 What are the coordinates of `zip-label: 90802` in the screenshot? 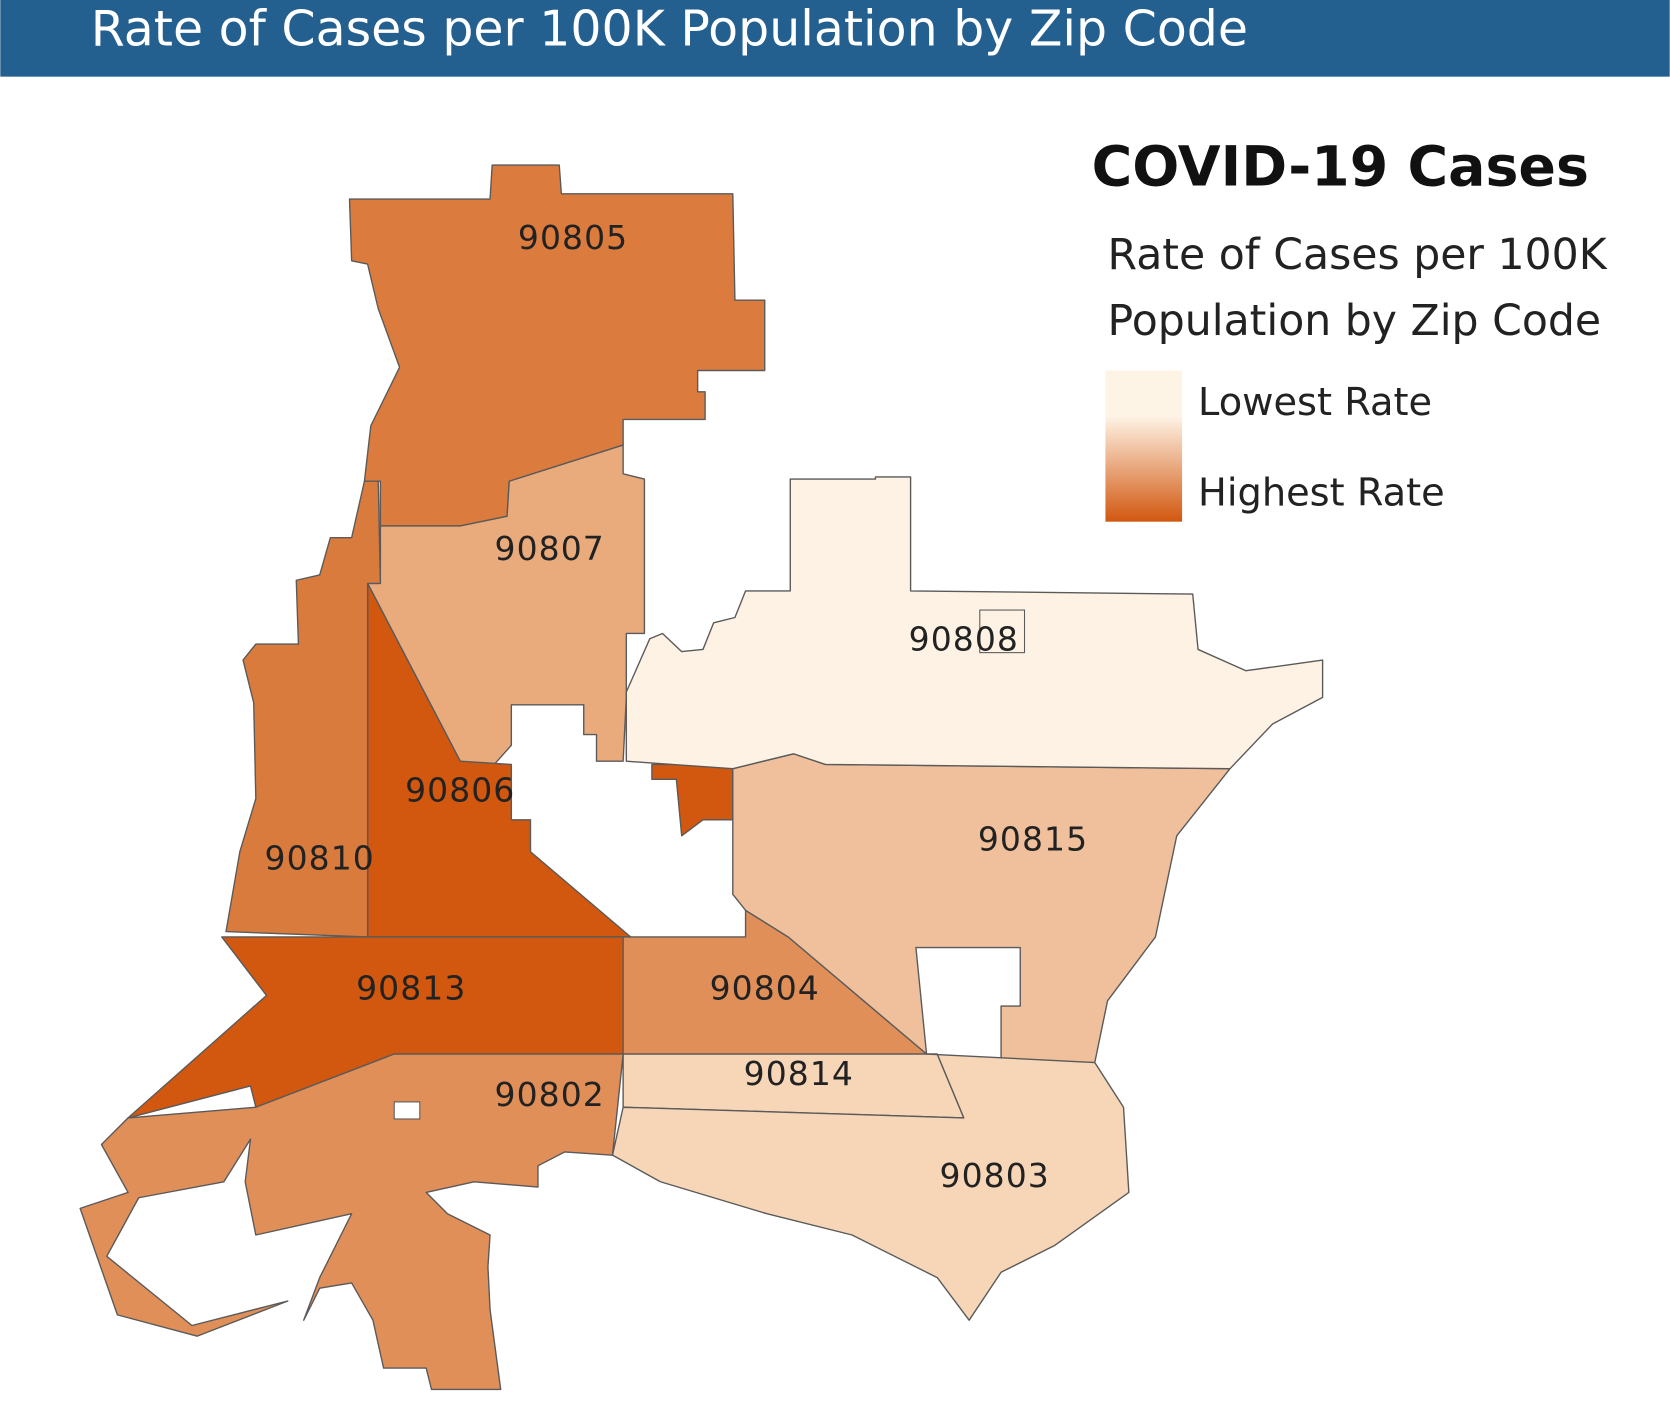 It's located at (550, 1094).